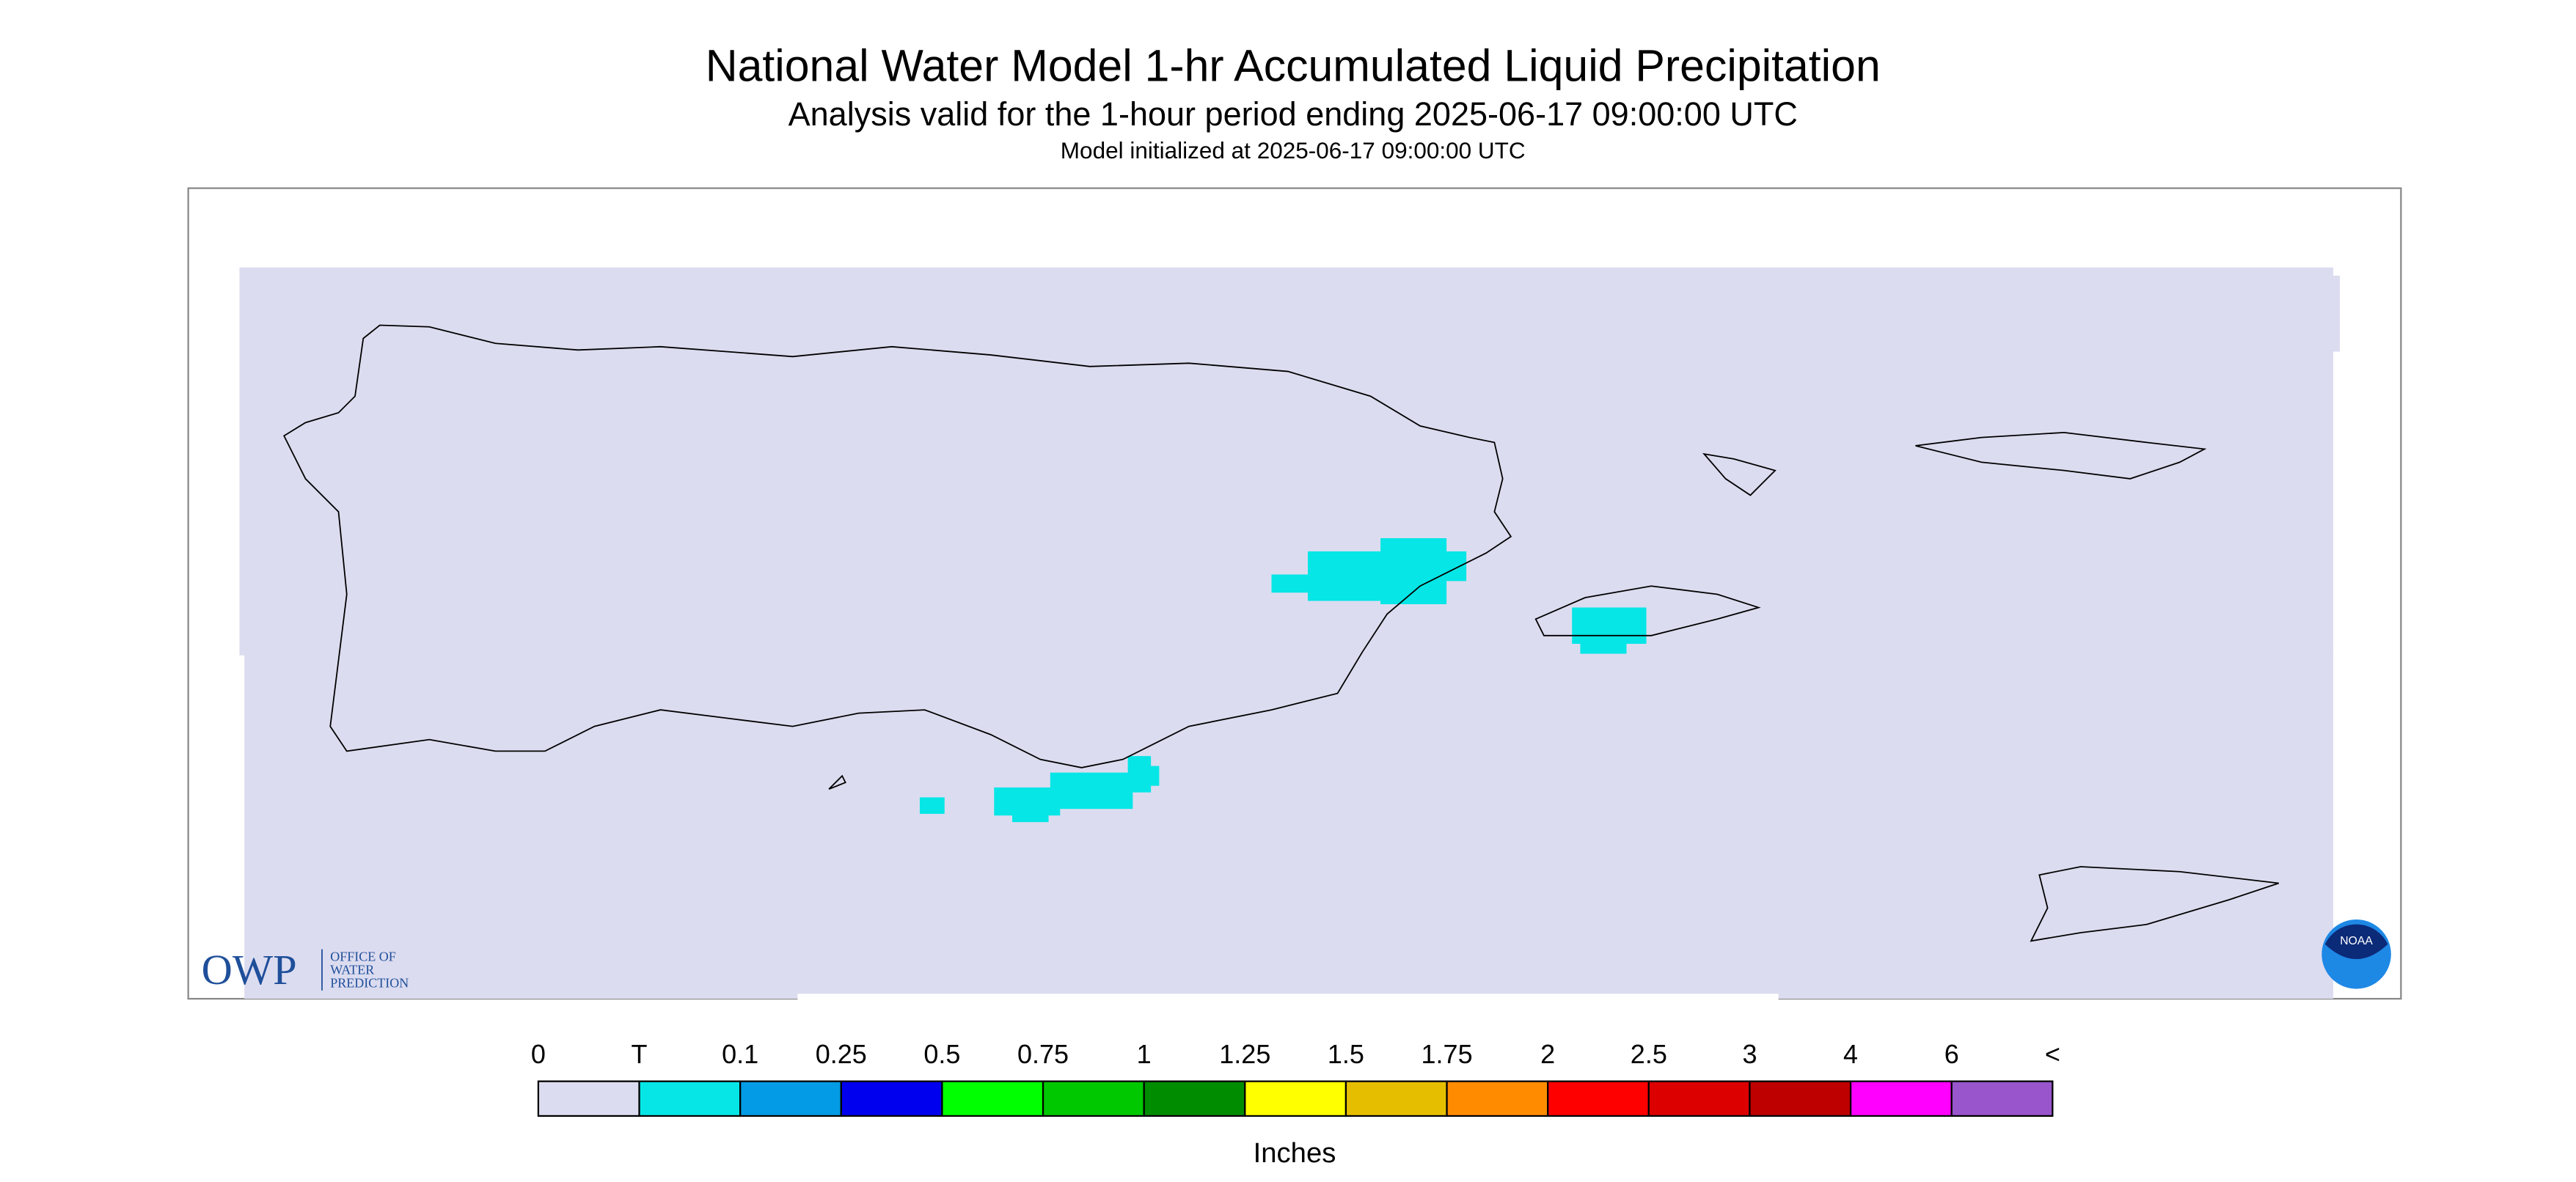  I want to click on legend-label: 1, so click(1144, 1054).